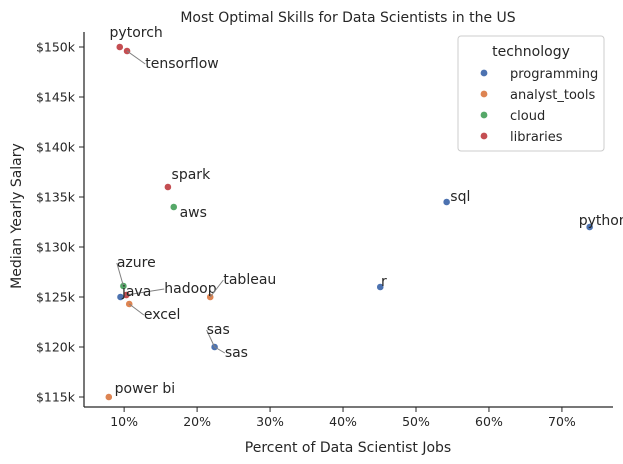  I want to click on legend-marker-programming, so click(484, 73).